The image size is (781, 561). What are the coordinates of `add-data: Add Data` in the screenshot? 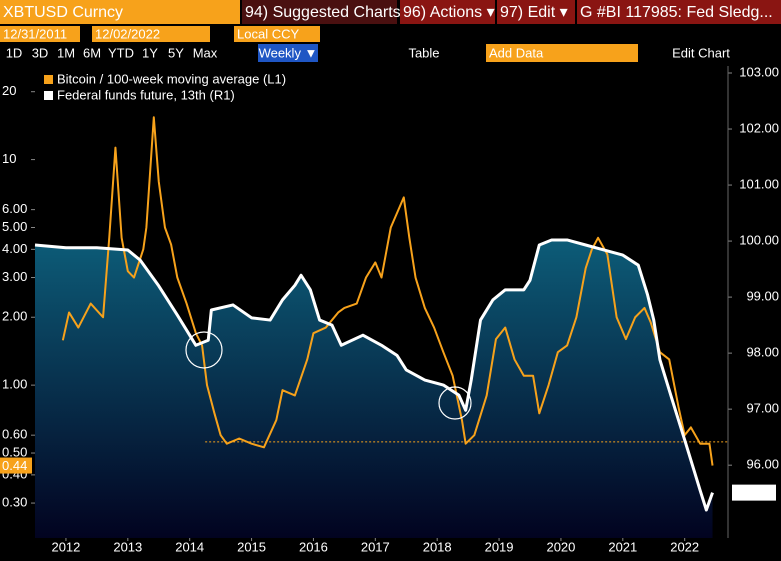 It's located at (516, 52).